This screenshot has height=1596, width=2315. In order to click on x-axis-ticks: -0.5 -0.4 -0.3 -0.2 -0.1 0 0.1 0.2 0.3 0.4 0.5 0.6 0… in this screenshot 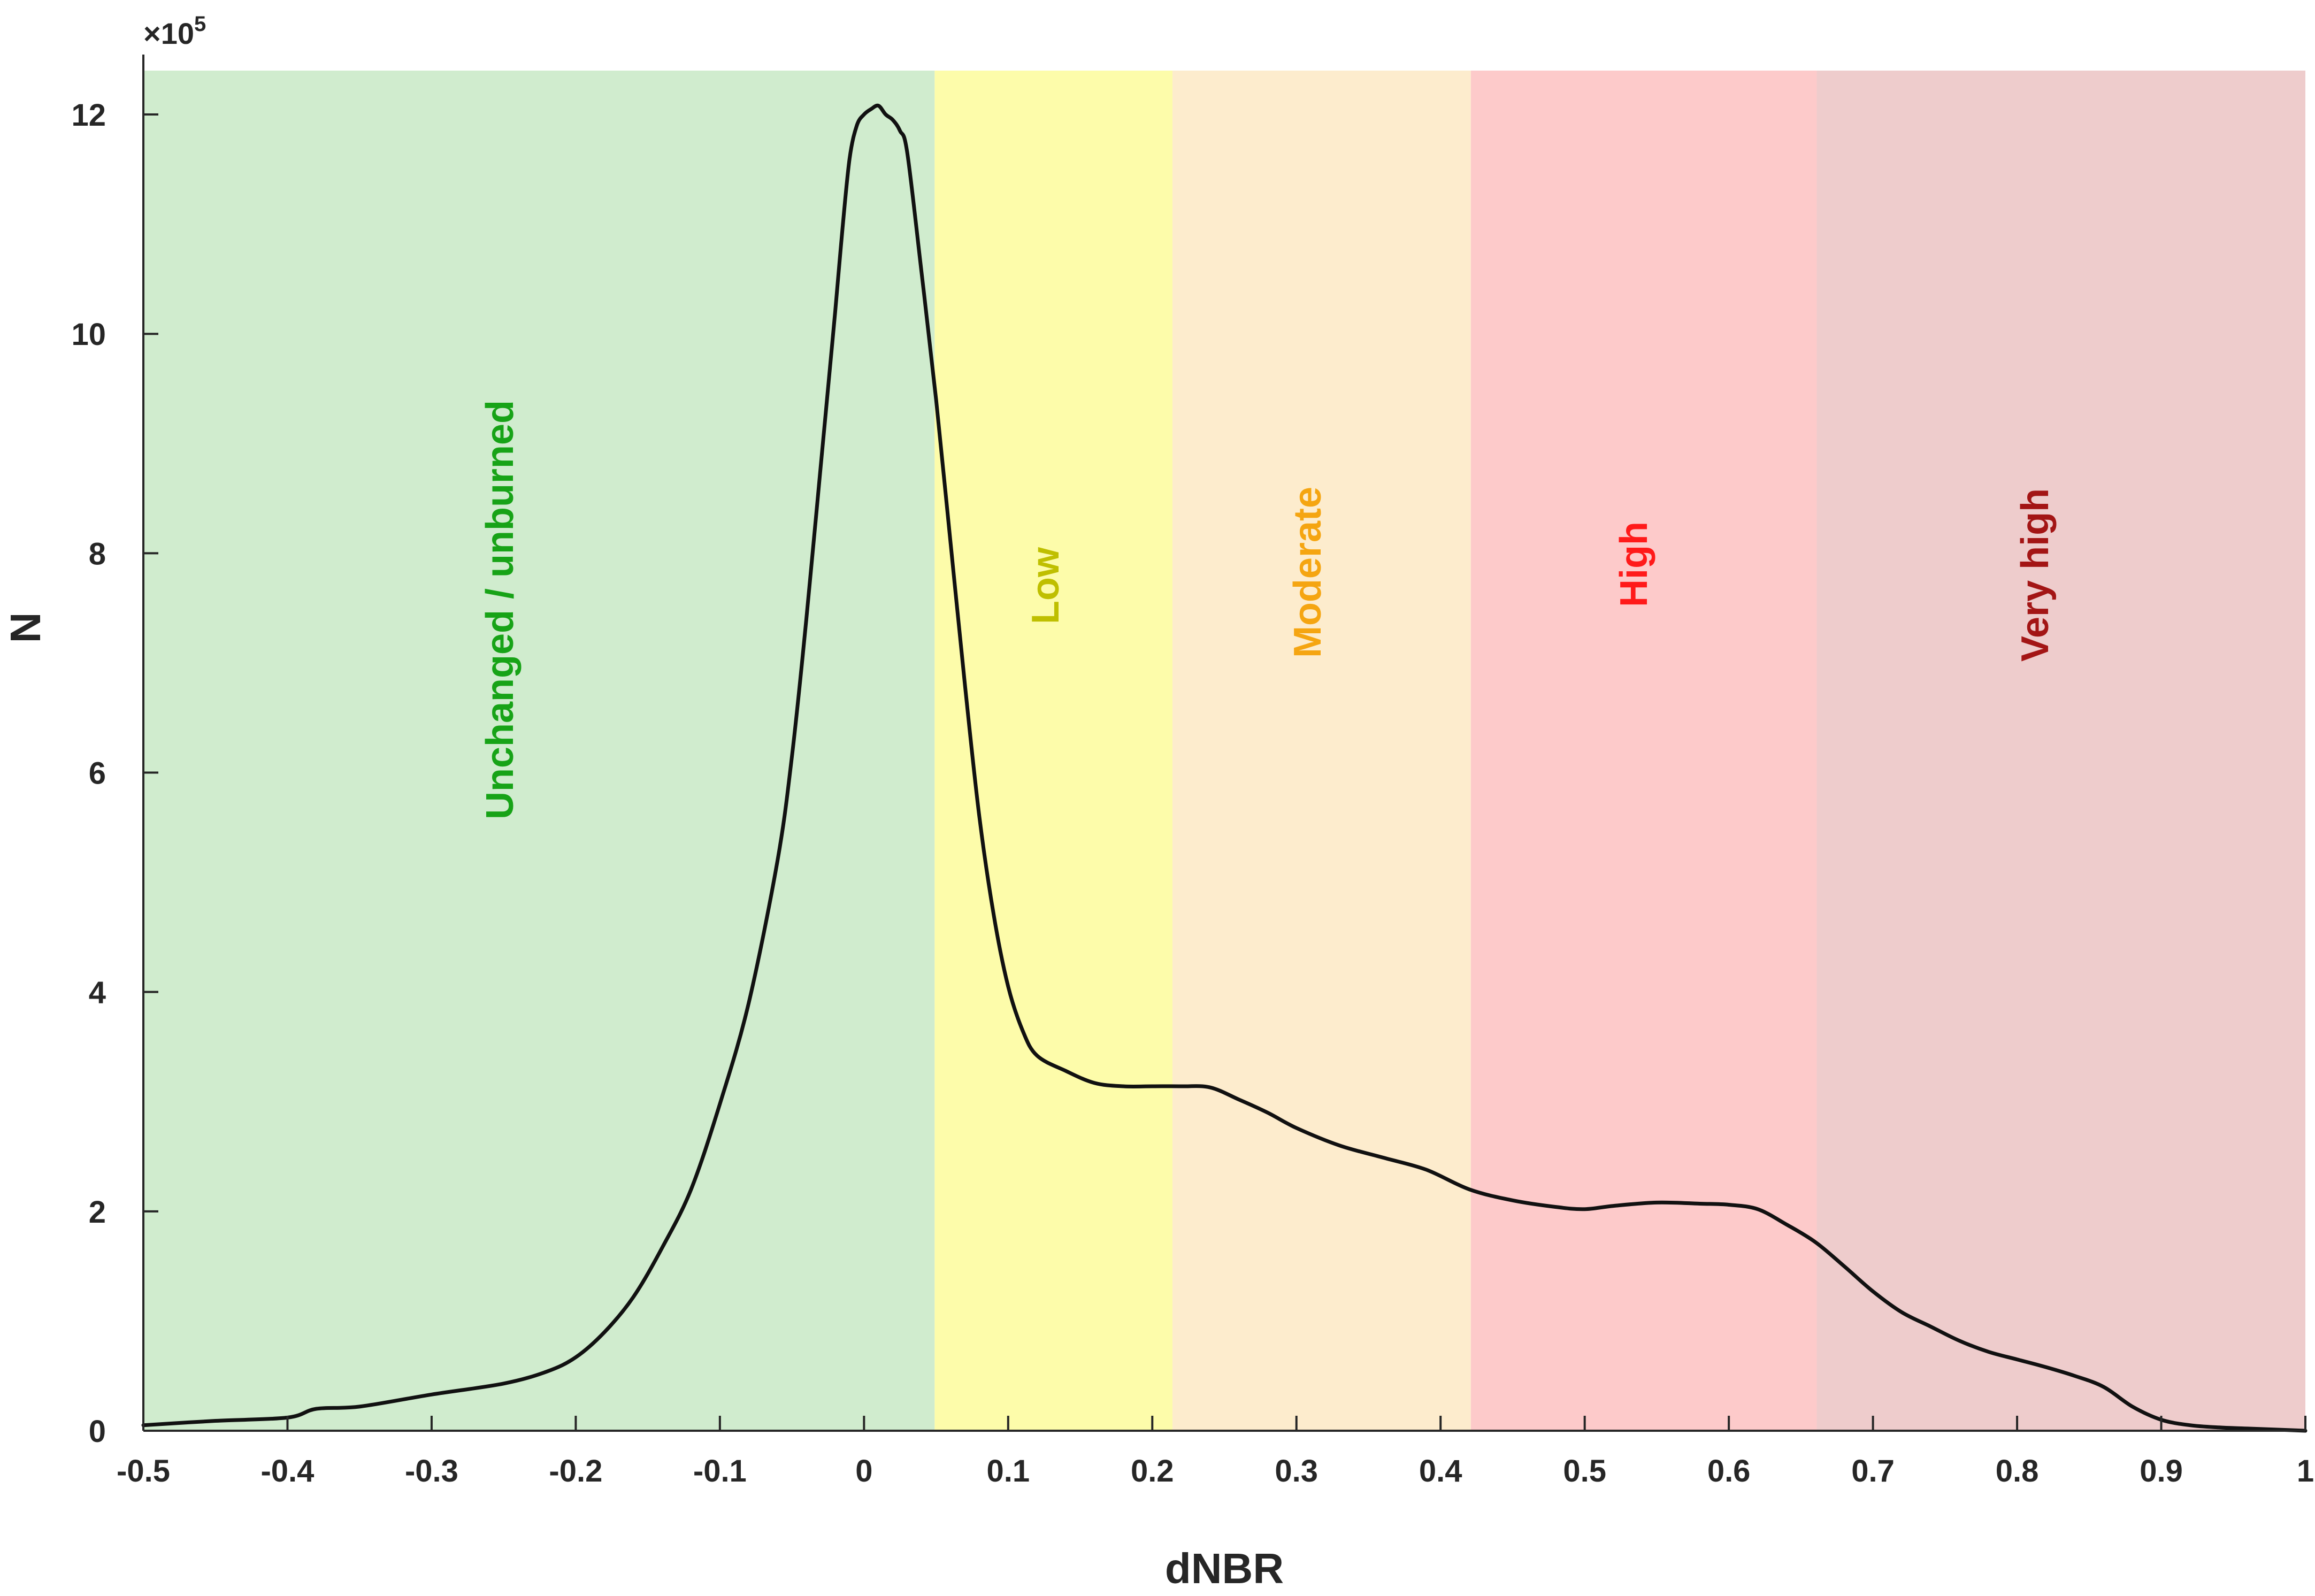, I will do `click(1215, 1452)`.